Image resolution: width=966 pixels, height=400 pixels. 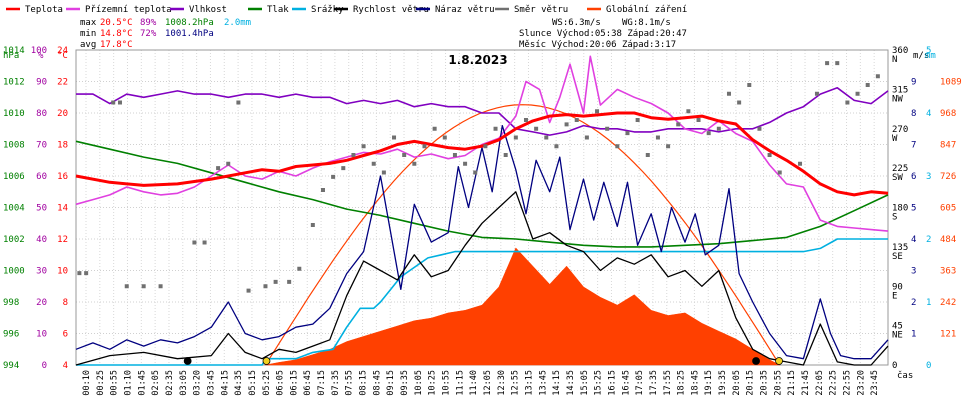 I want to click on tick-temp: 10, so click(x=62, y=272).